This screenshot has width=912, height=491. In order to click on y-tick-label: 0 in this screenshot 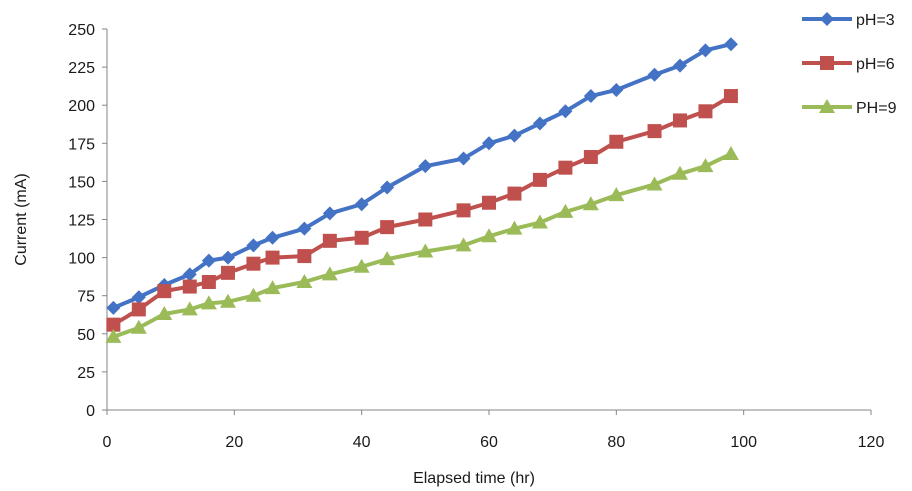, I will do `click(90, 411)`.